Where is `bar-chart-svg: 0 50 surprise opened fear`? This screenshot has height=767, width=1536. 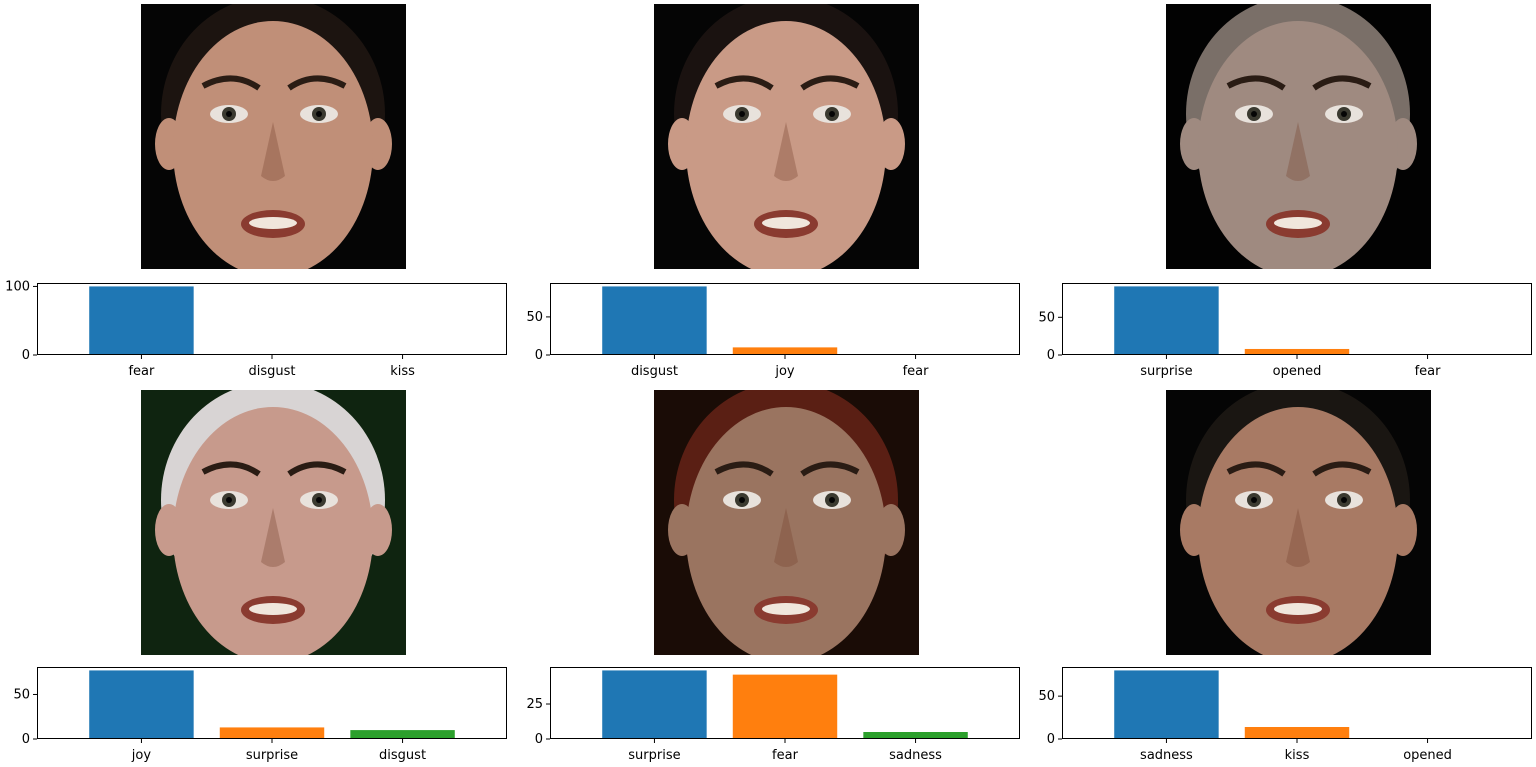
bar-chart-svg: 0 50 surprise opened fear is located at coordinates (1285, 331).